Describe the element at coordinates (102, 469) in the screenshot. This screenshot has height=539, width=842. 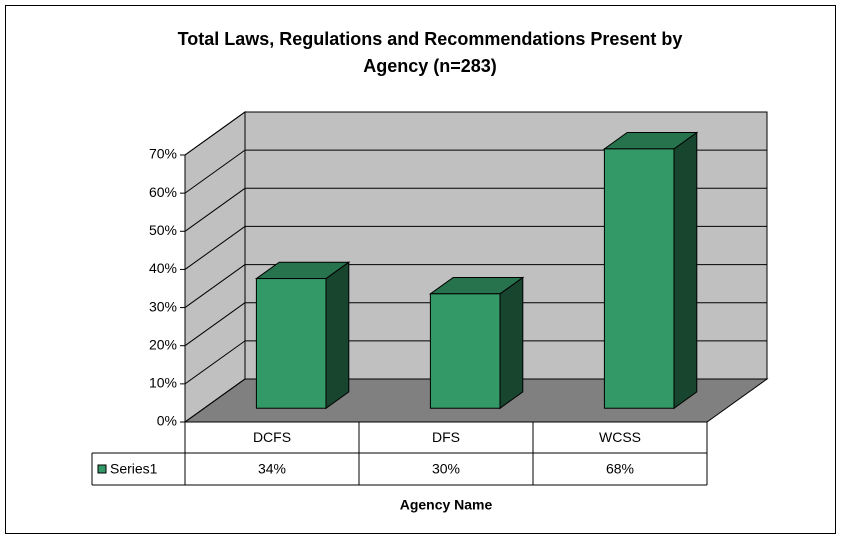
I see `legend-swatch` at that location.